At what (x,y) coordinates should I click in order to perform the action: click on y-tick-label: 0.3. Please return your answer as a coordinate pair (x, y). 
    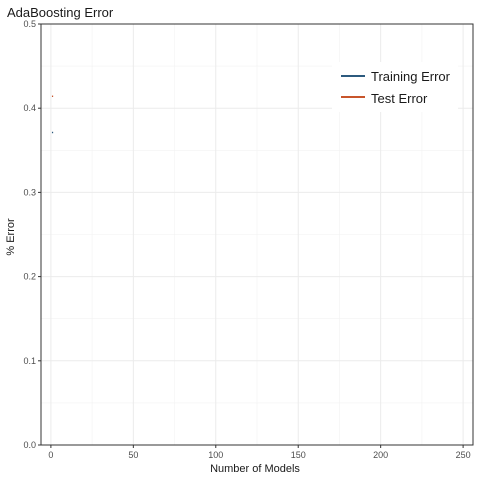
    Looking at the image, I should click on (29, 192).